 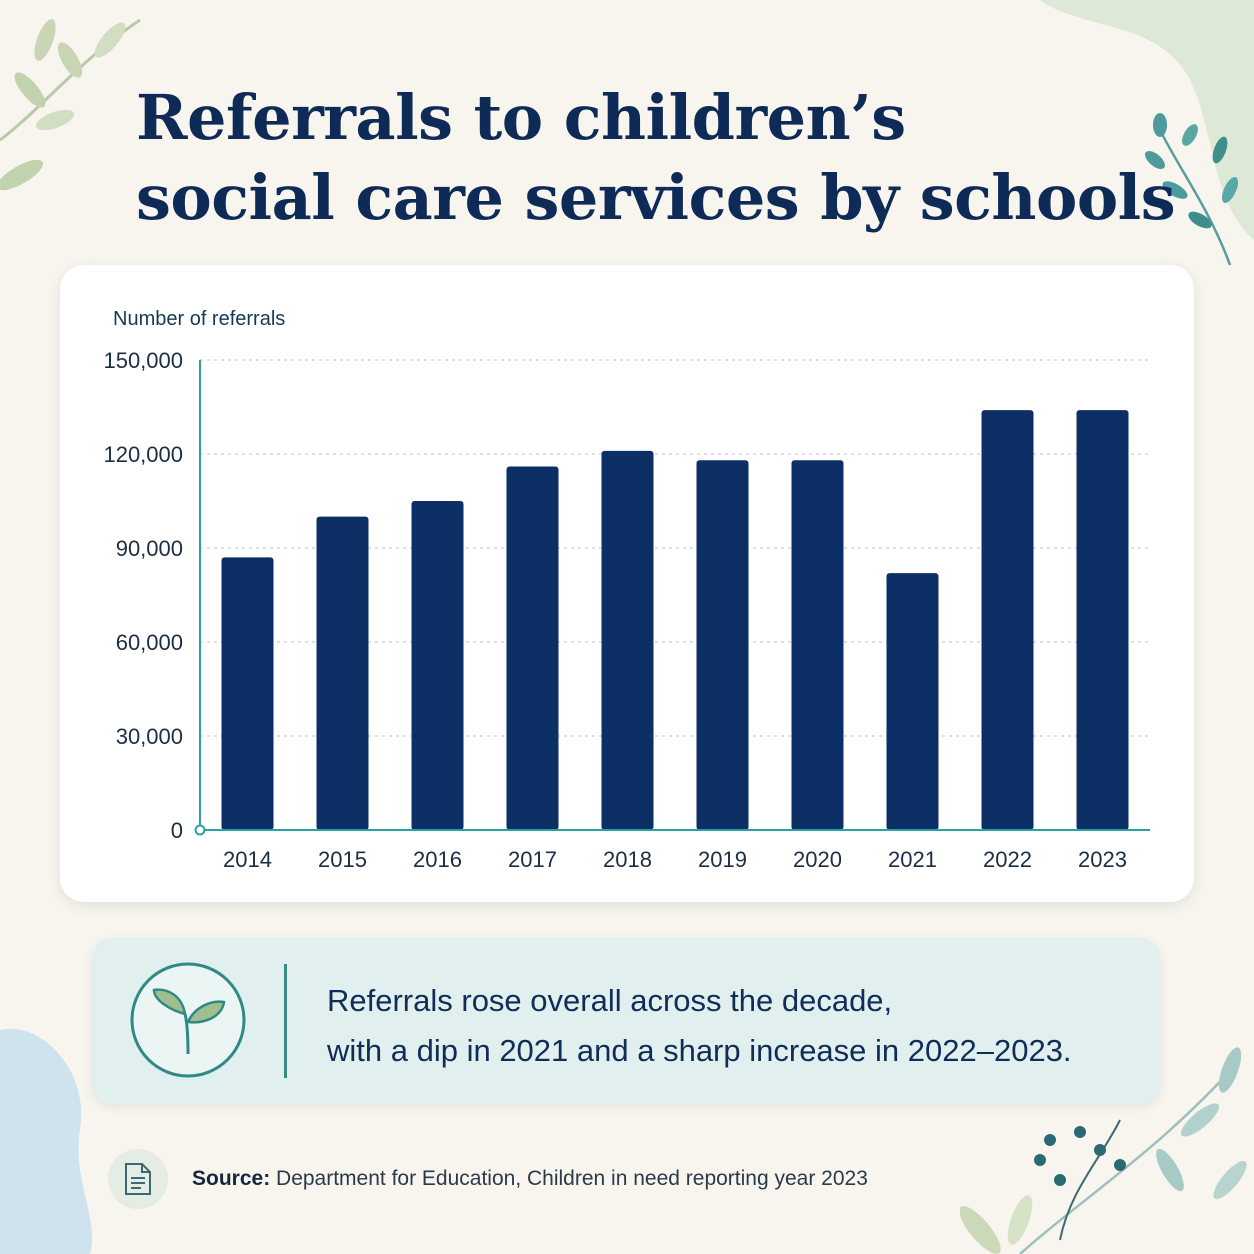 I want to click on bar-2015, so click(x=342, y=673).